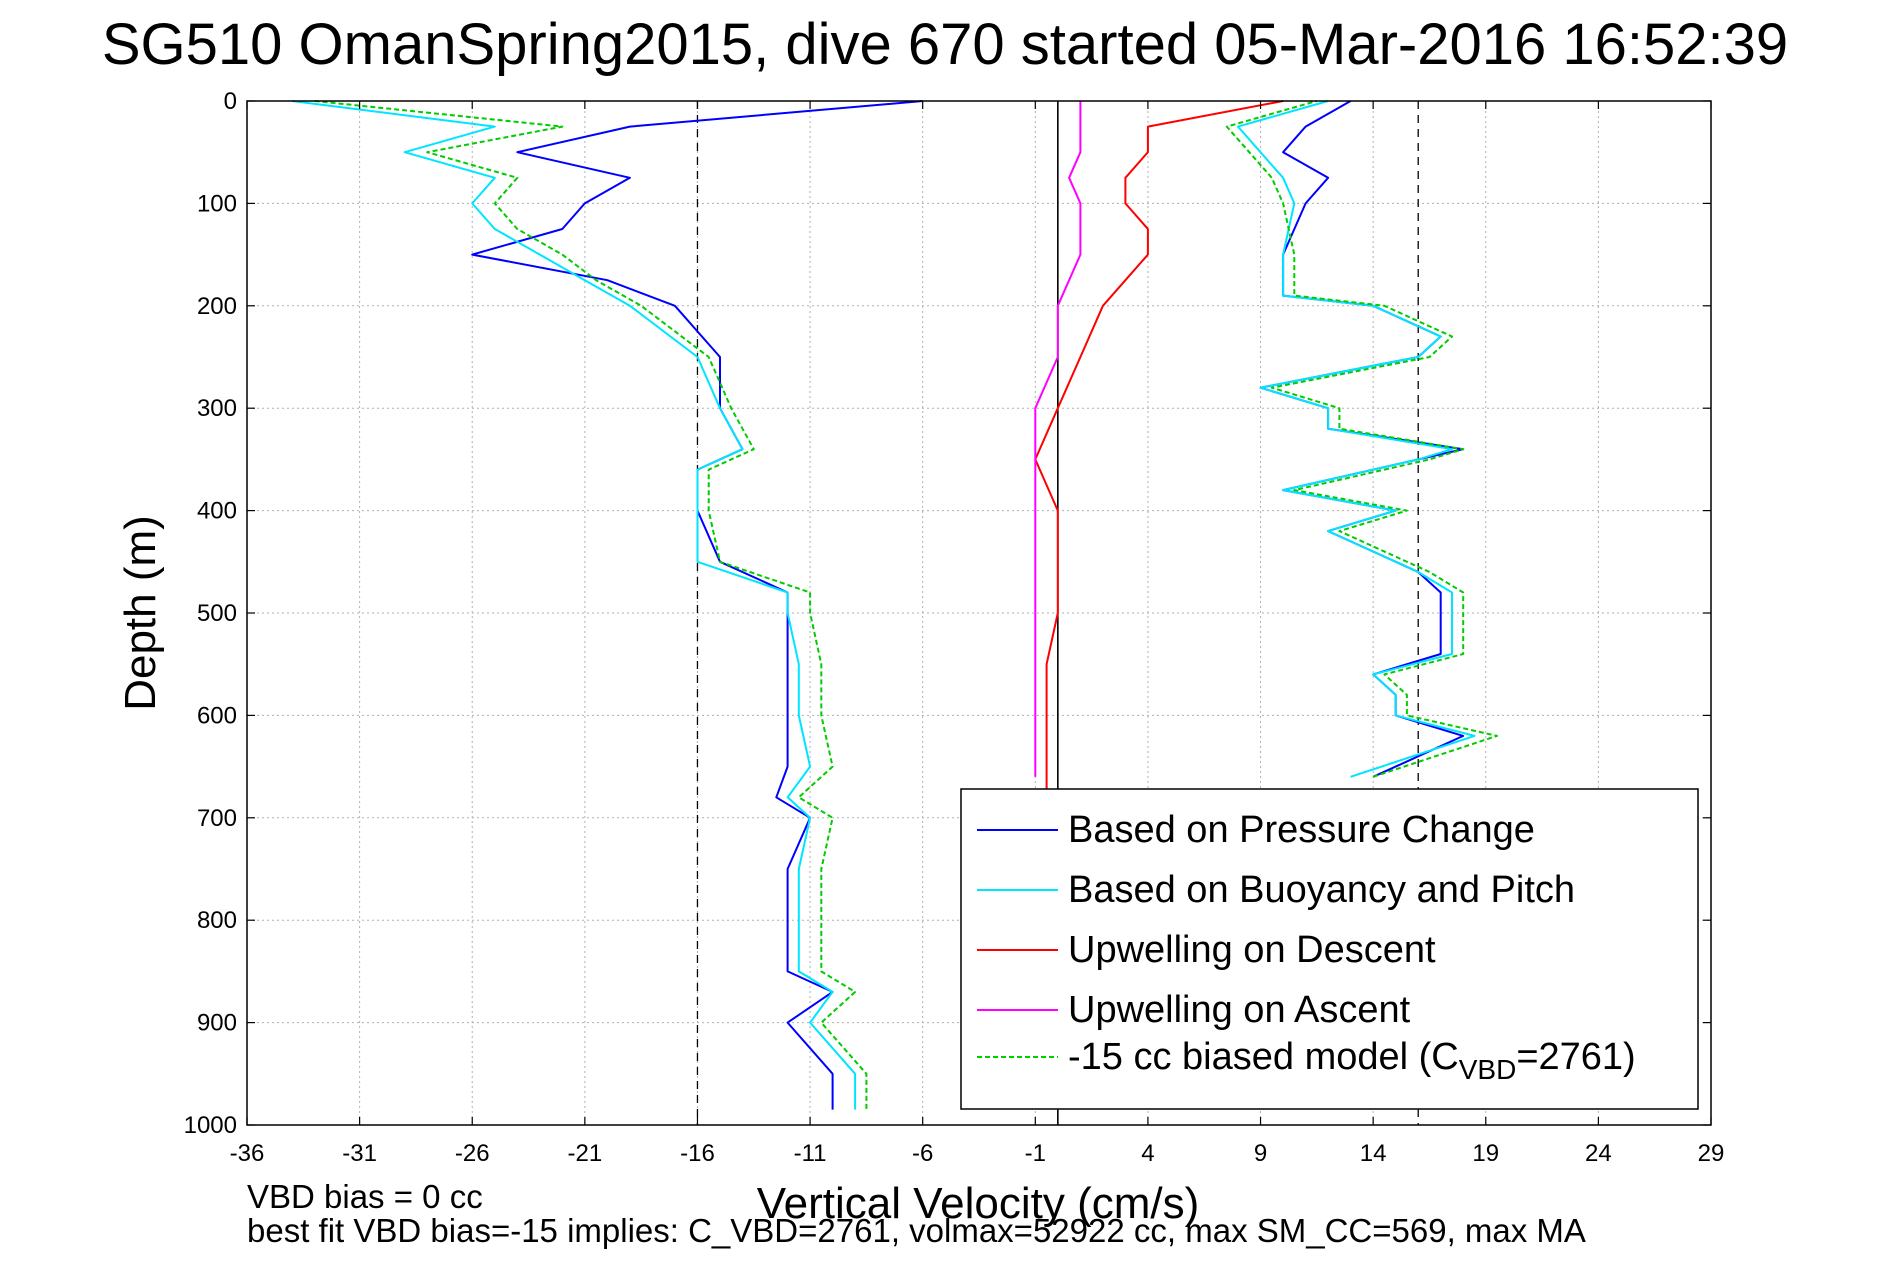 The height and width of the screenshot is (1262, 1891). Describe the element at coordinates (1598, 1153) in the screenshot. I see `x-tick-label: 24` at that location.